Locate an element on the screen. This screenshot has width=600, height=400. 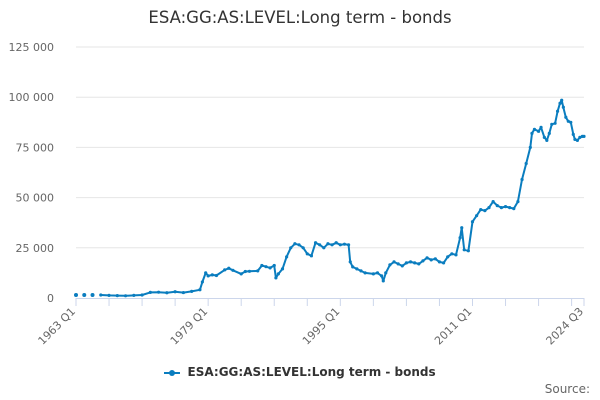
credits-source: Source: is located at coordinates (567, 389).